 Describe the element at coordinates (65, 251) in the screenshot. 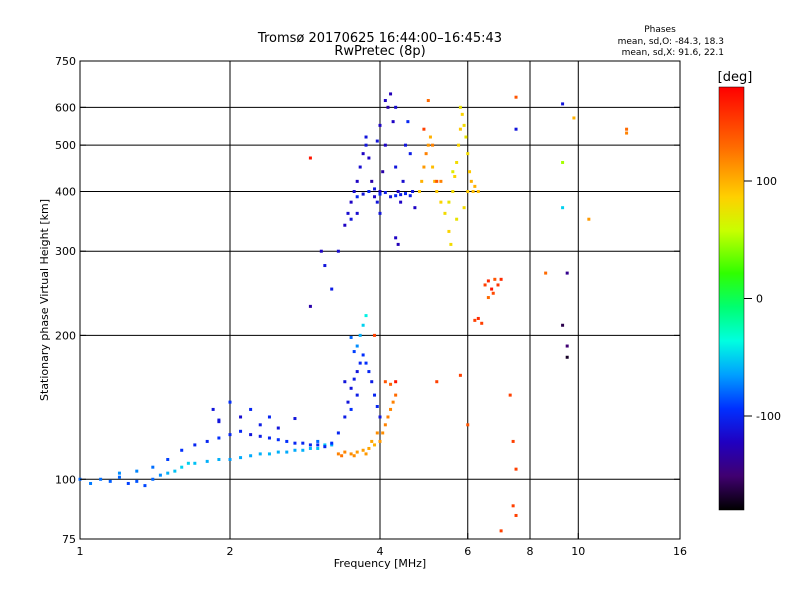

I see `y-tick-label: 300` at that location.